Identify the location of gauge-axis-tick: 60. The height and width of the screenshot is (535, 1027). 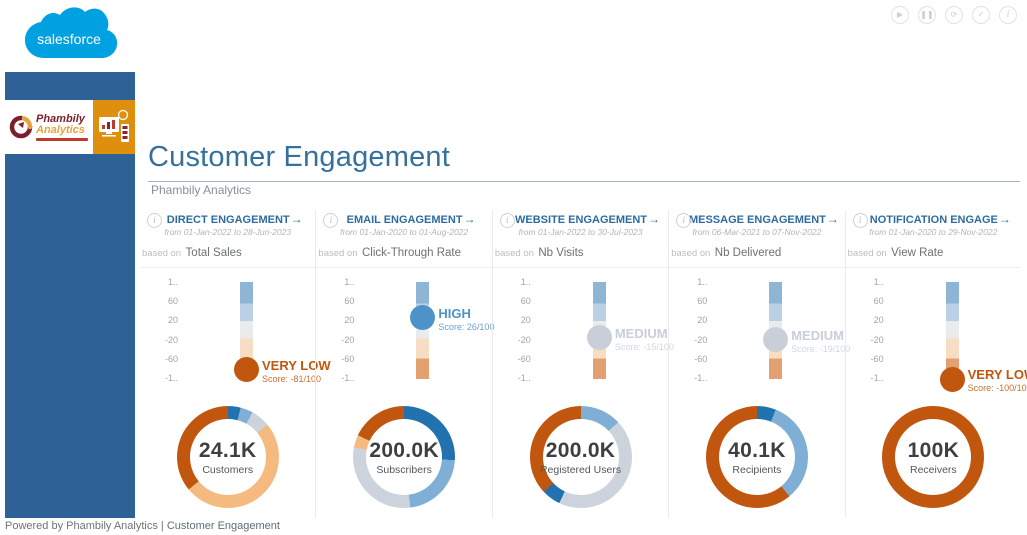
(349, 301).